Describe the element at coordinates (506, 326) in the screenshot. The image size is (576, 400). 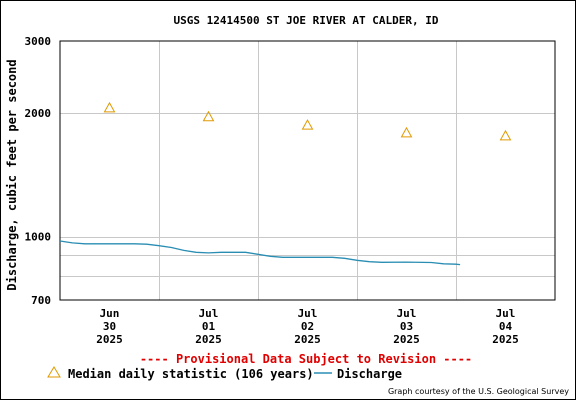
I see `x-tick-label: 04` at that location.